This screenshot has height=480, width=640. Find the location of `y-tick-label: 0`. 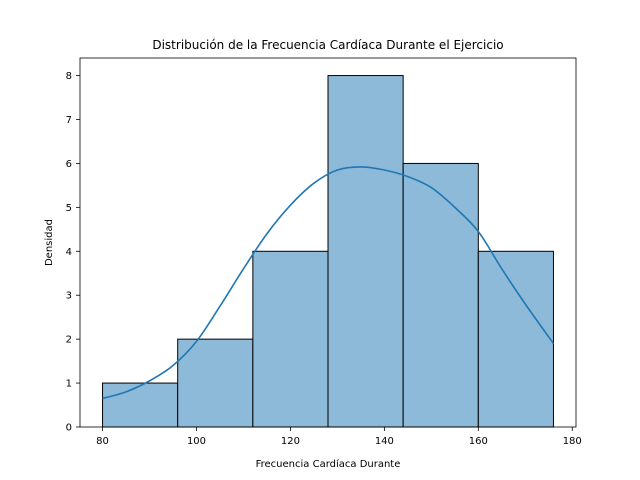

y-tick-label: 0 is located at coordinates (69, 428).